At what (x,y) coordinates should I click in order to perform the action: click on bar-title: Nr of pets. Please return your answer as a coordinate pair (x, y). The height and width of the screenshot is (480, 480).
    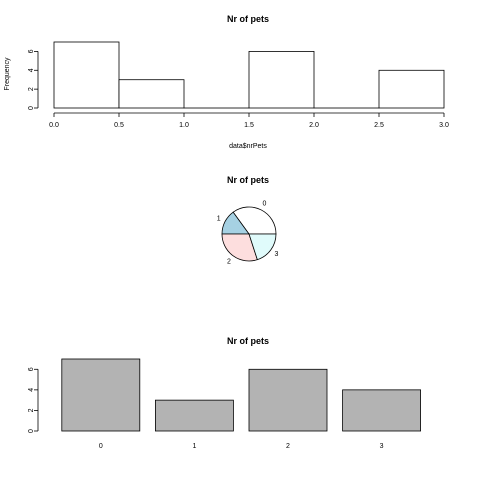
    Looking at the image, I should click on (248, 341).